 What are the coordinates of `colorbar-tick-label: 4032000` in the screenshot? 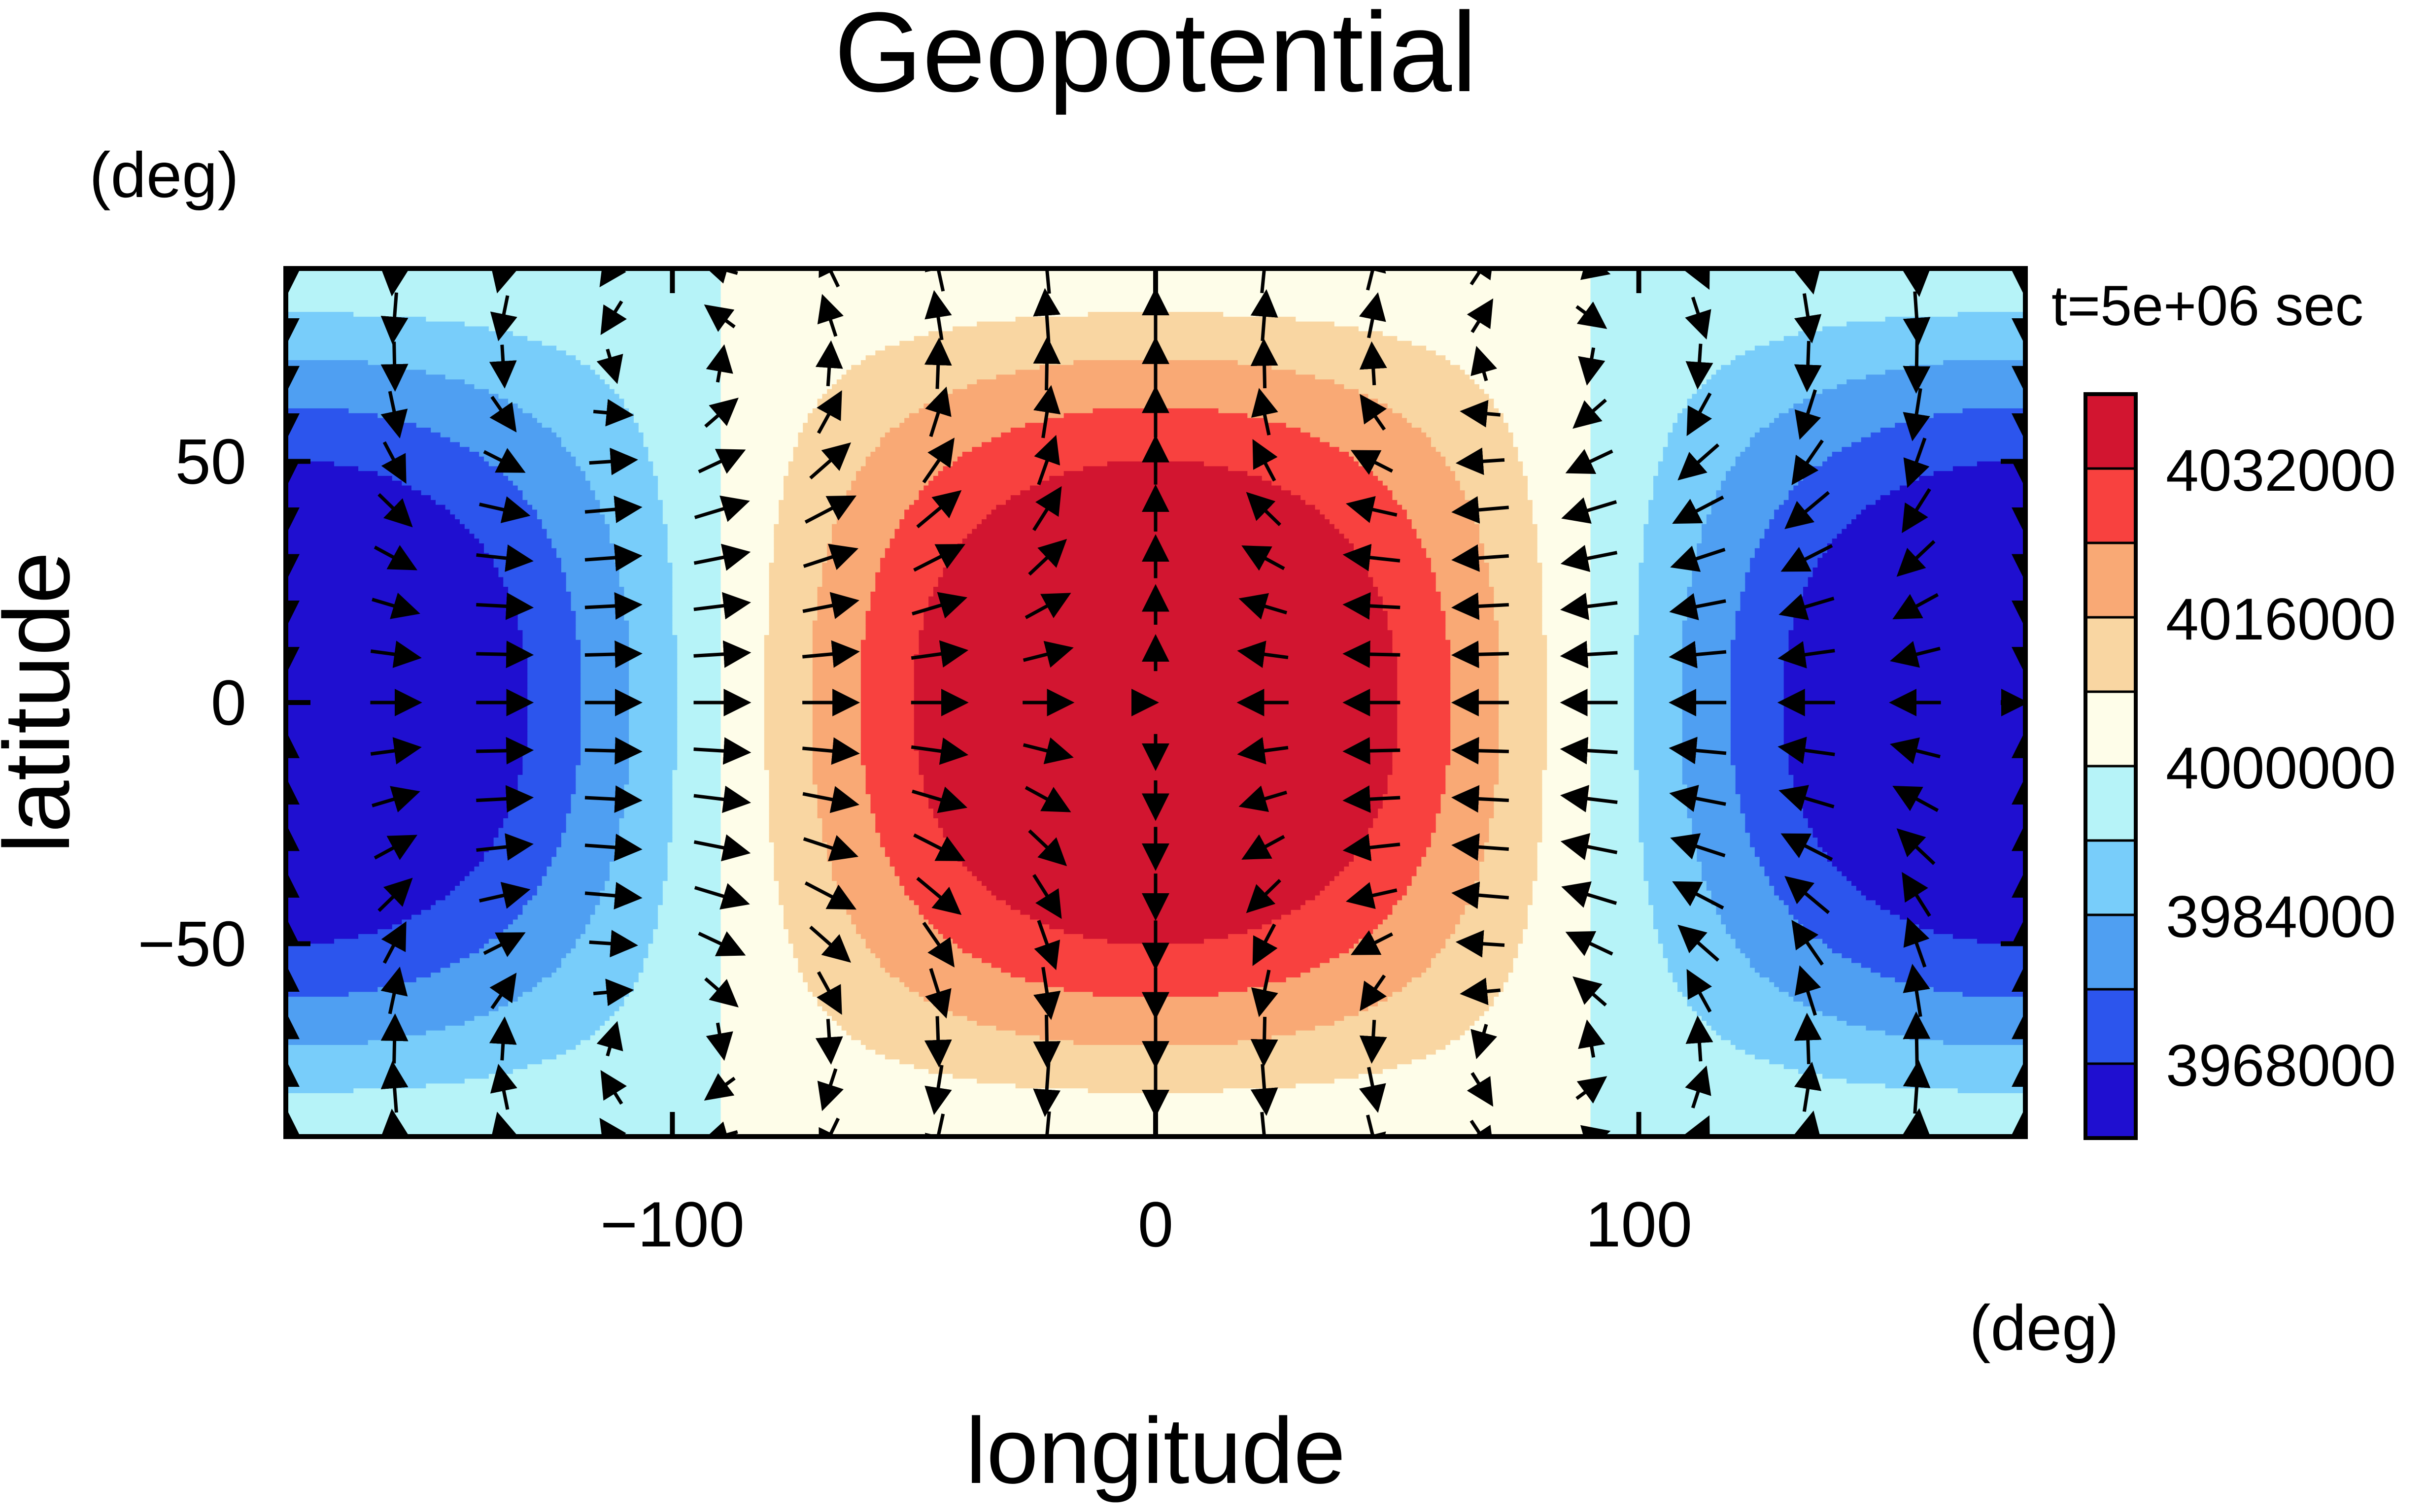 It's located at (2281, 470).